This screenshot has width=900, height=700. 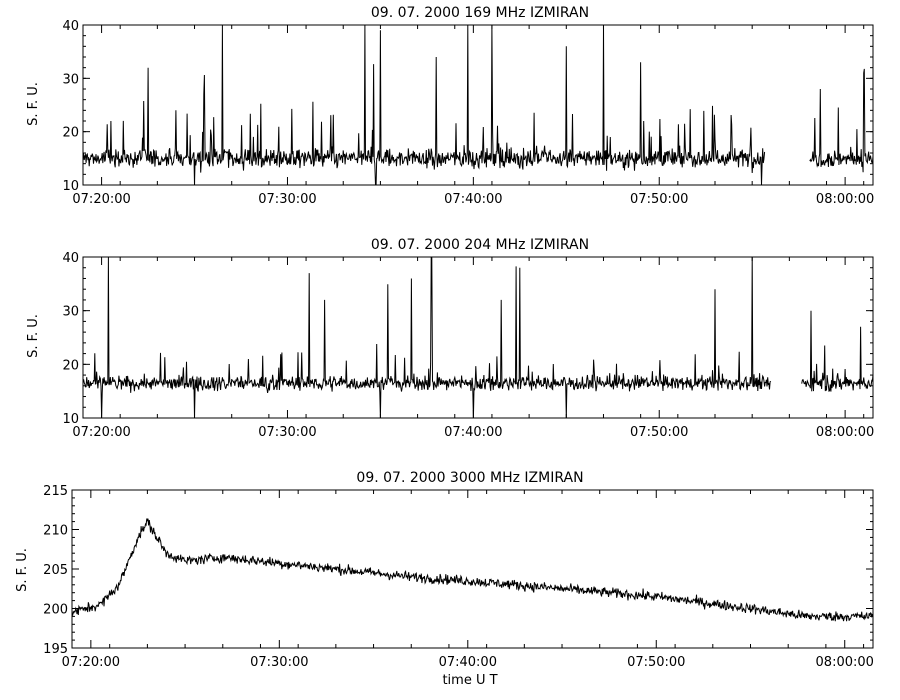 What do you see at coordinates (469, 478) in the screenshot?
I see `panel-title: 09. 07. 2000 3000 MHz IZMIRAN` at bounding box center [469, 478].